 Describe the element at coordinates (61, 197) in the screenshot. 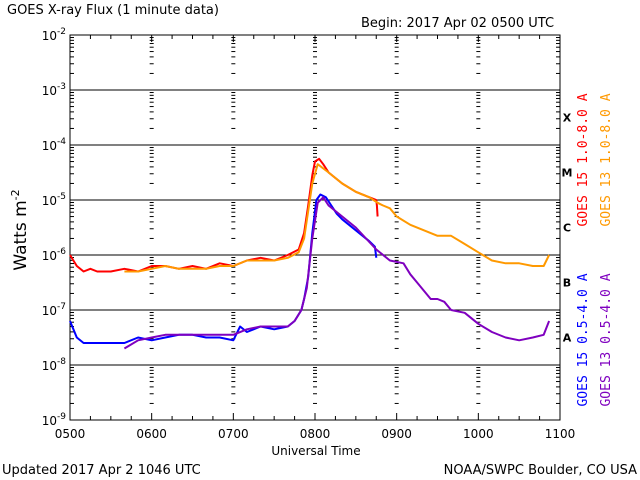

I see `y-tick-exponent: -5` at that location.